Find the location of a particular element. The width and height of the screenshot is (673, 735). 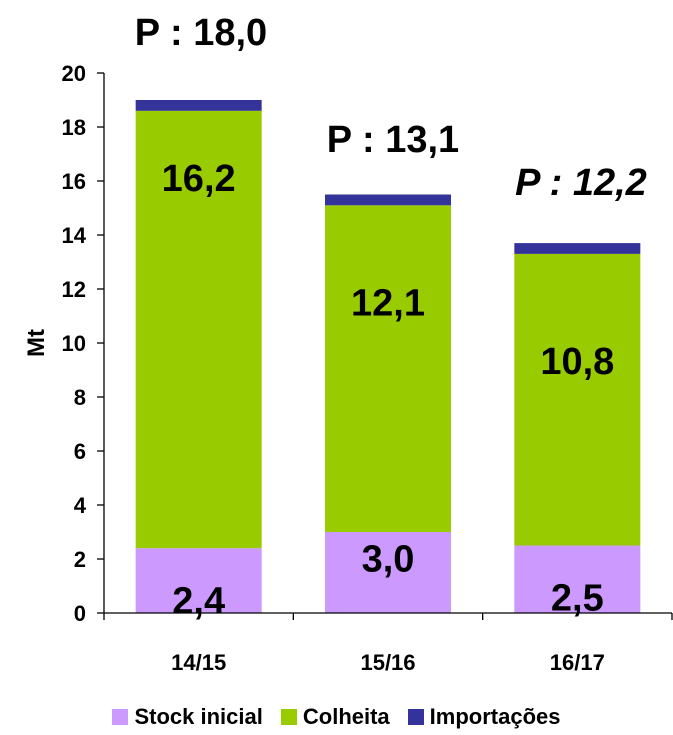

y-tick-label: 16 is located at coordinates (74, 181).